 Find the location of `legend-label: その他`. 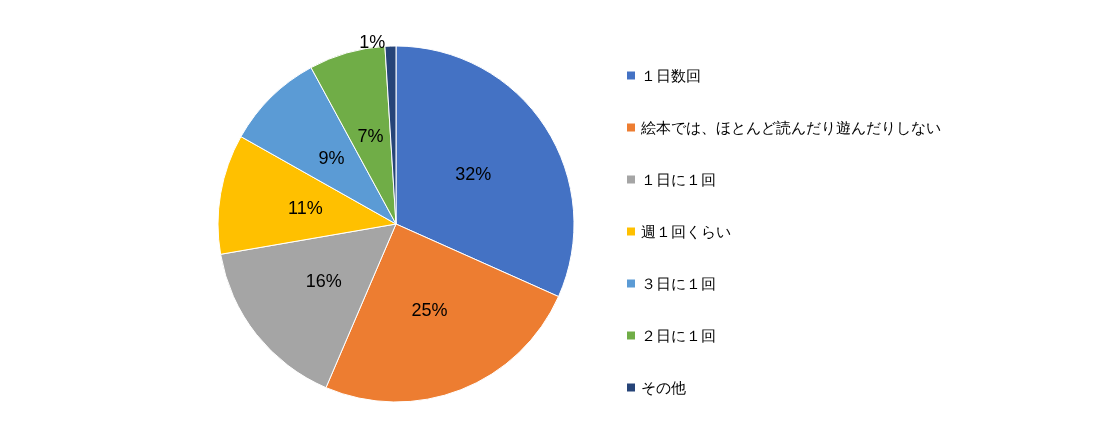

legend-label: その他 is located at coordinates (663, 387).